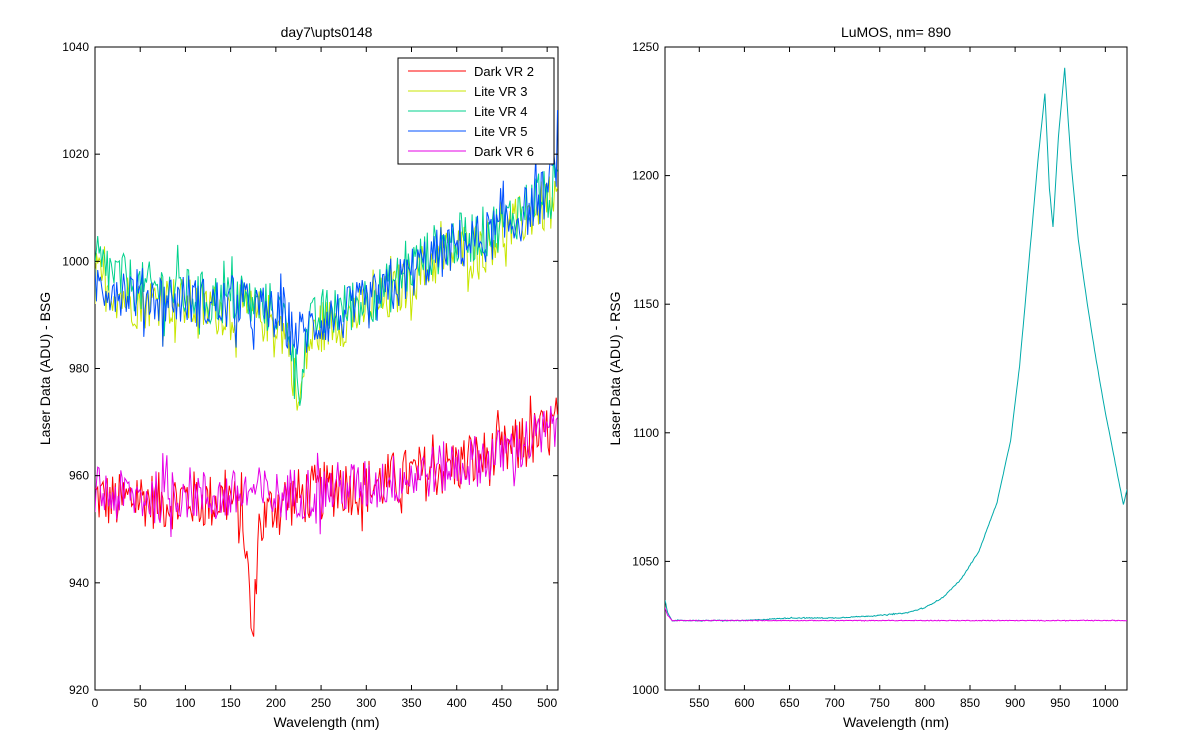 The width and height of the screenshot is (1200, 750). Describe the element at coordinates (185, 703) in the screenshot. I see `x-tick-label: 100` at that location.